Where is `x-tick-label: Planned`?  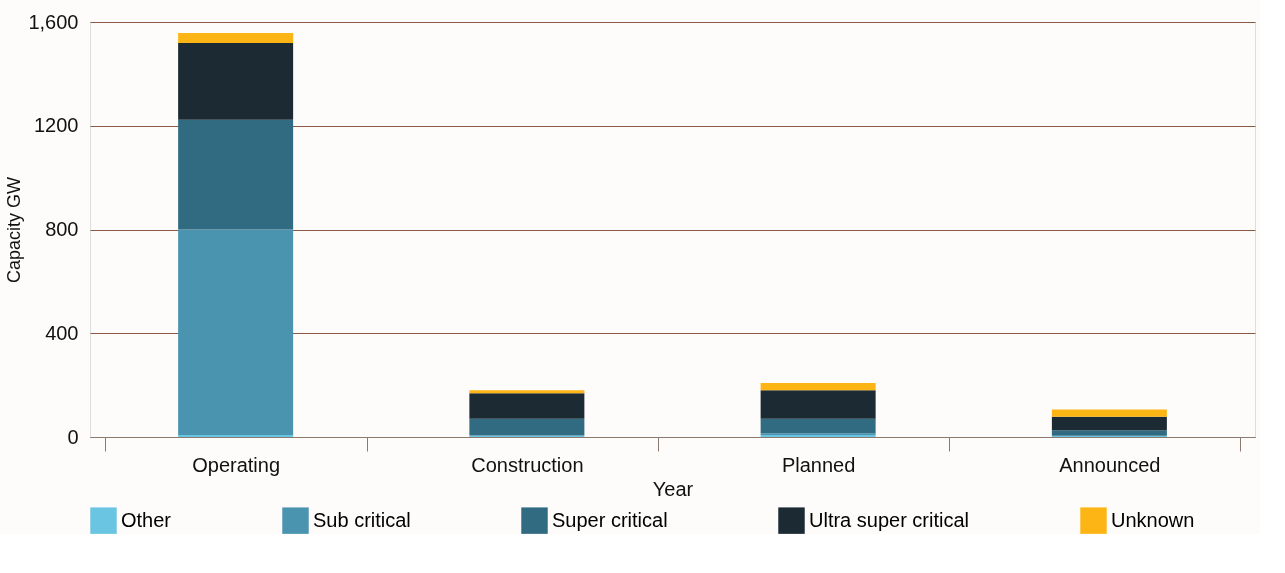
x-tick-label: Planned is located at coordinates (818, 464).